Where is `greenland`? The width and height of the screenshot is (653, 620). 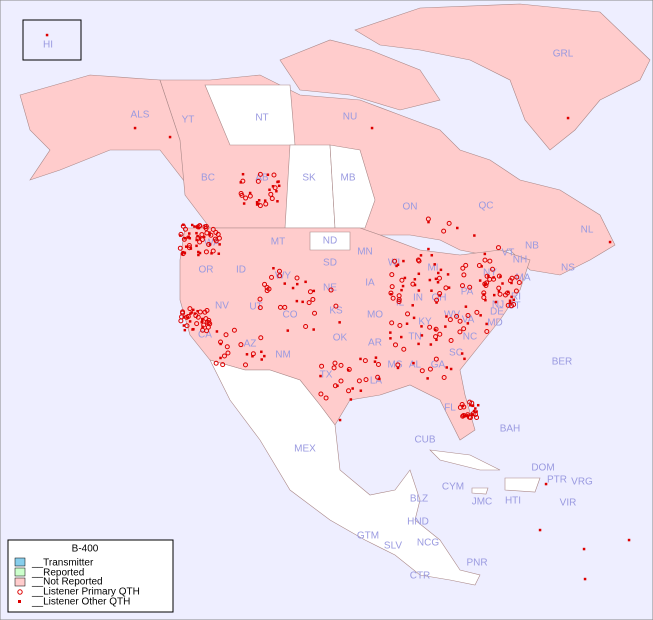 greenland is located at coordinates (502, 77).